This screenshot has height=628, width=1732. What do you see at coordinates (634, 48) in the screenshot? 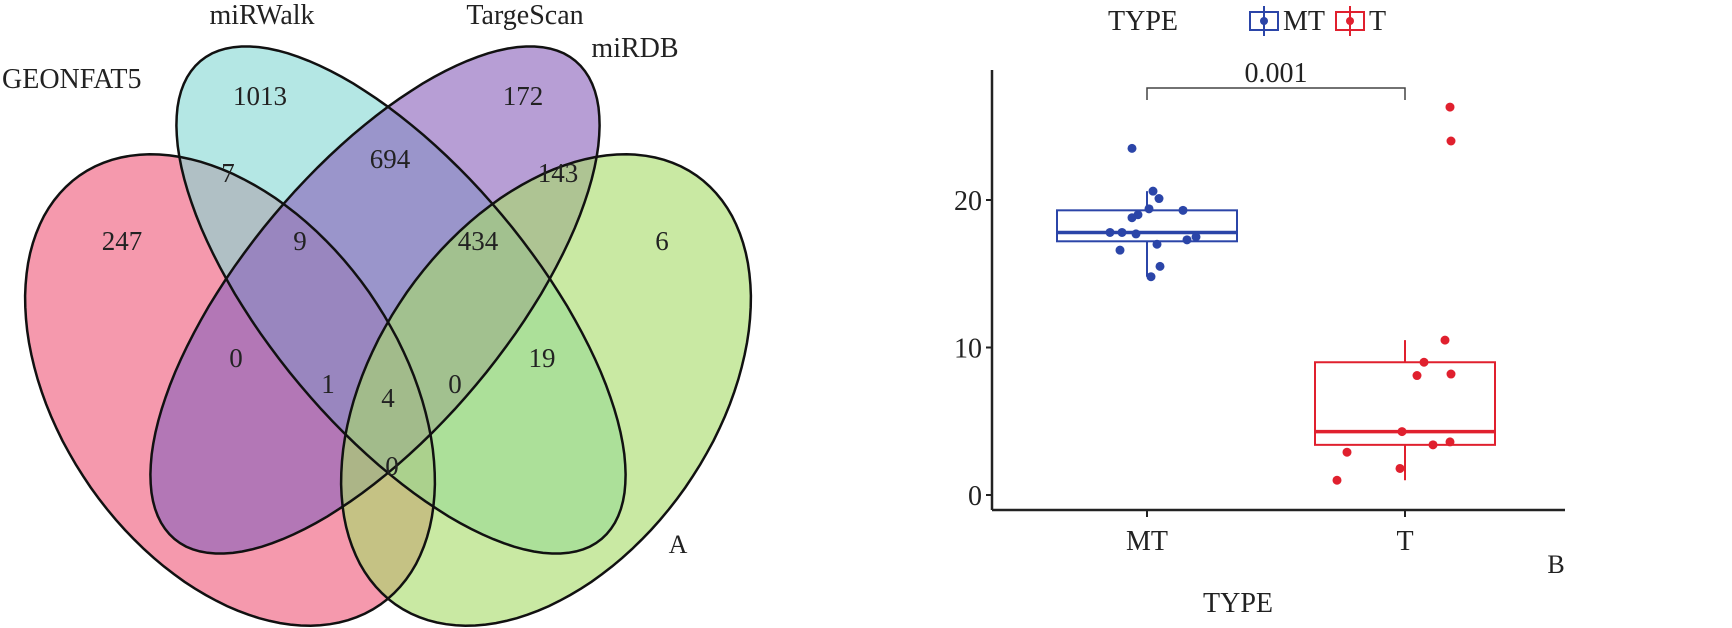
I see `venn-set-label: miRDB` at bounding box center [634, 48].